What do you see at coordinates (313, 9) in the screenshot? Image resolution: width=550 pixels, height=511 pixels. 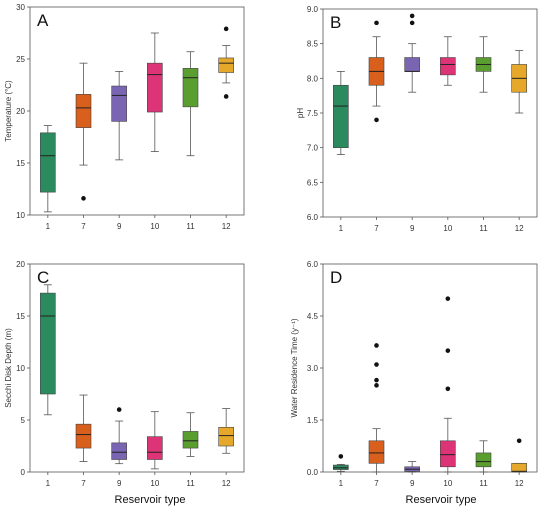 I see `y-tick-label: 9.0` at bounding box center [313, 9].